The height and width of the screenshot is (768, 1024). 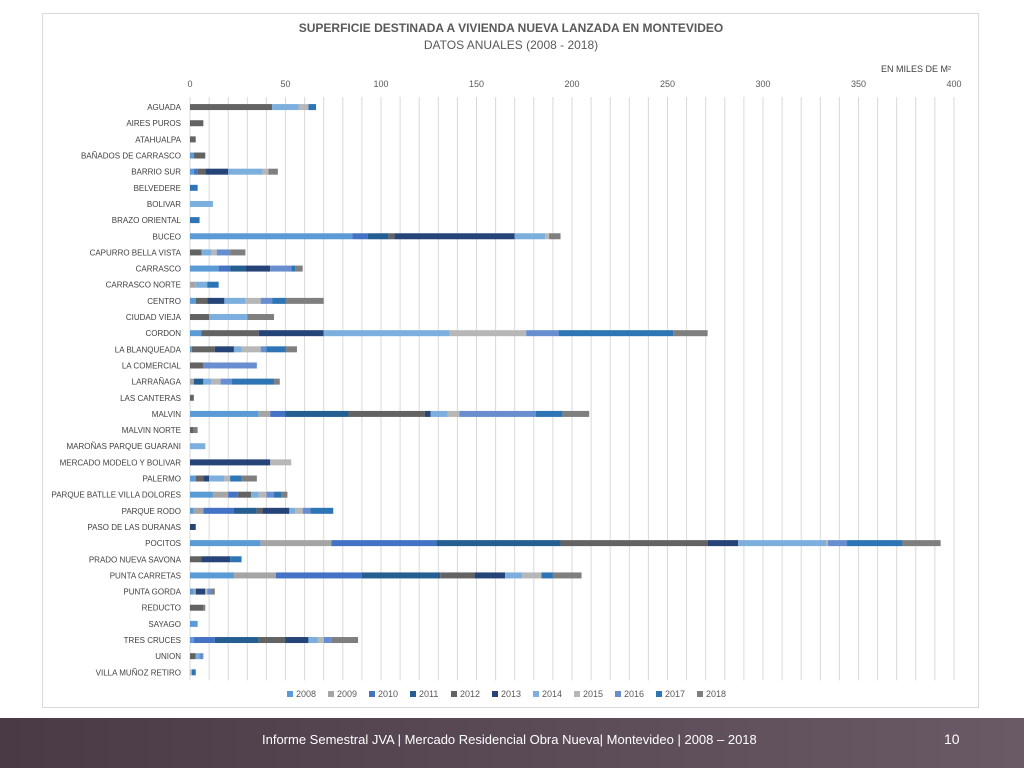 I want to click on x-tick-label: 0, so click(x=189, y=84).